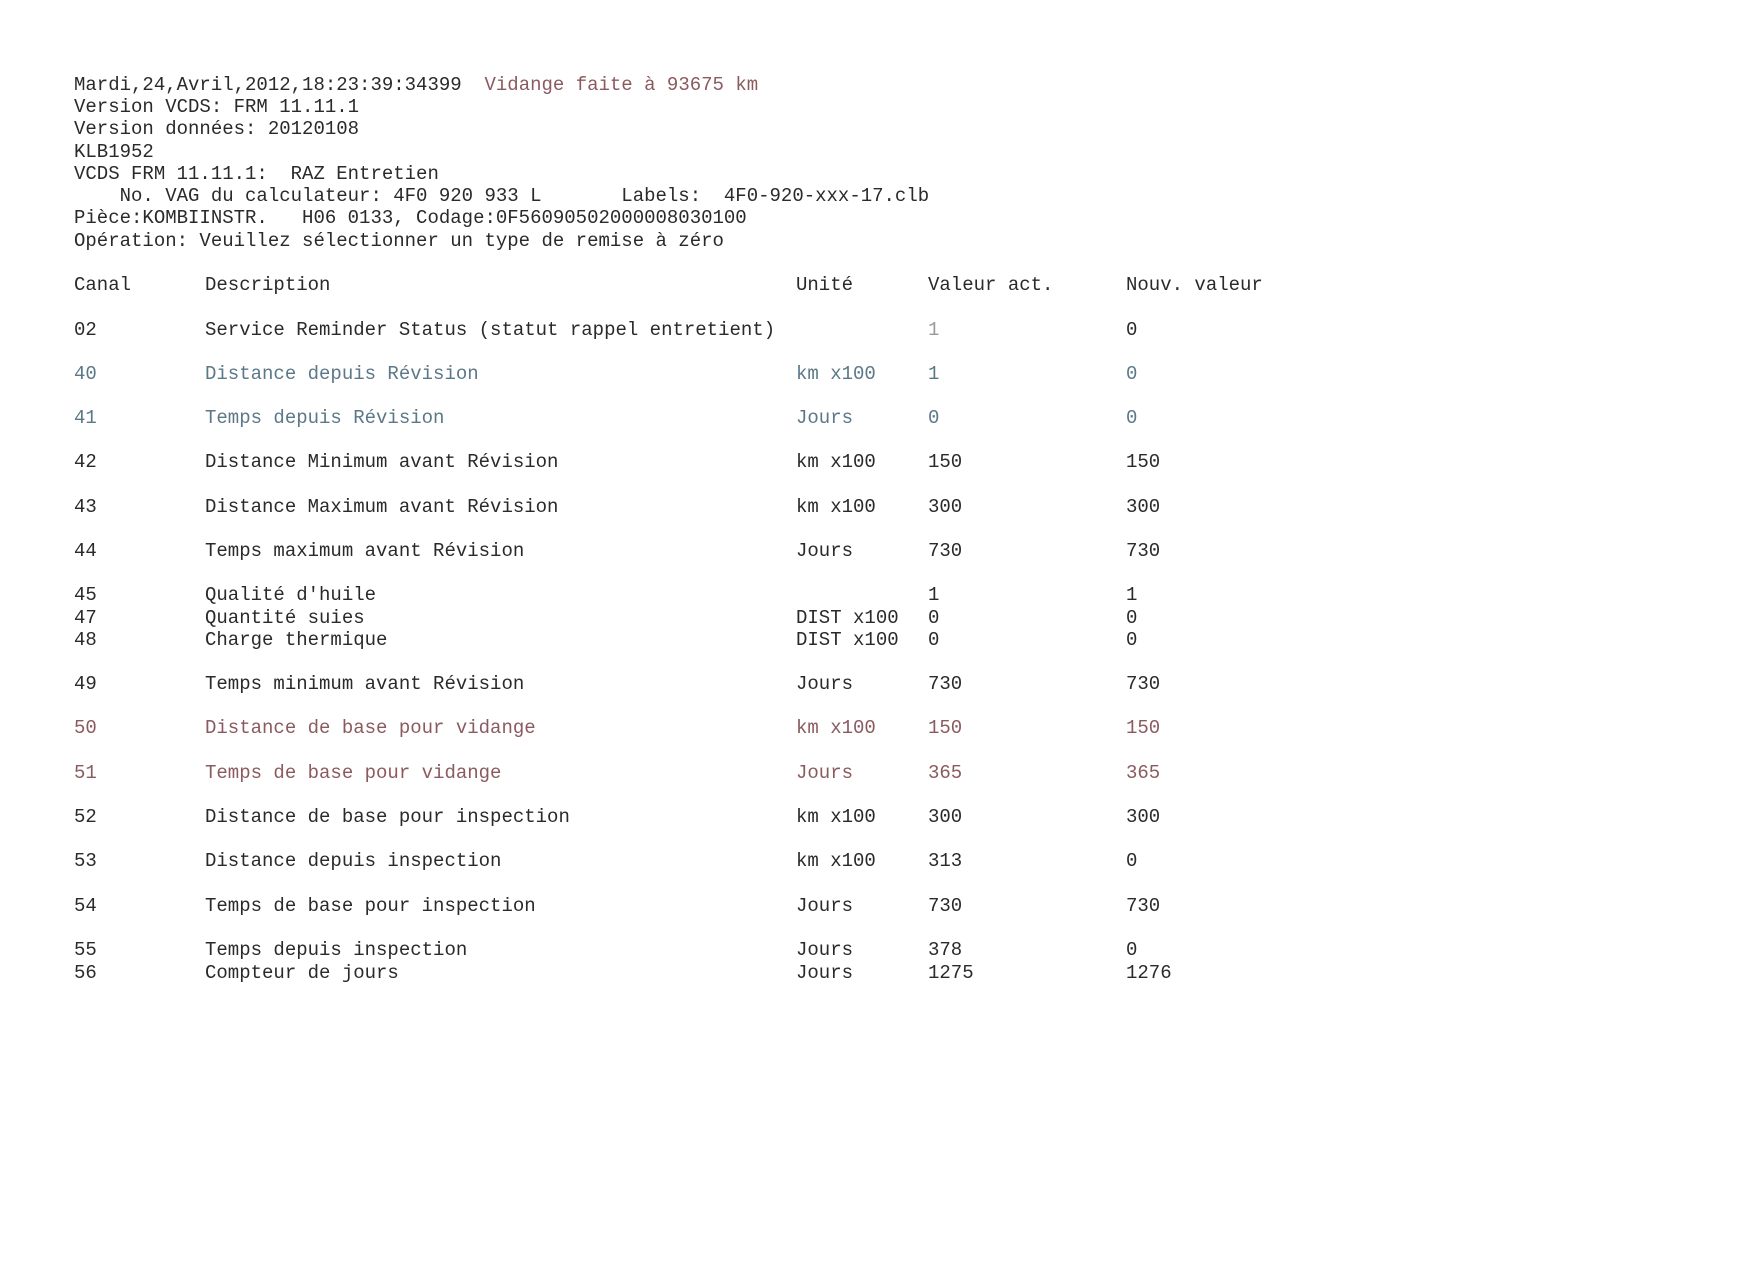 This screenshot has width=1754, height=1275. Describe the element at coordinates (621, 85) in the screenshot. I see `oil-change-note: Vidange faite à 93675 km` at that location.